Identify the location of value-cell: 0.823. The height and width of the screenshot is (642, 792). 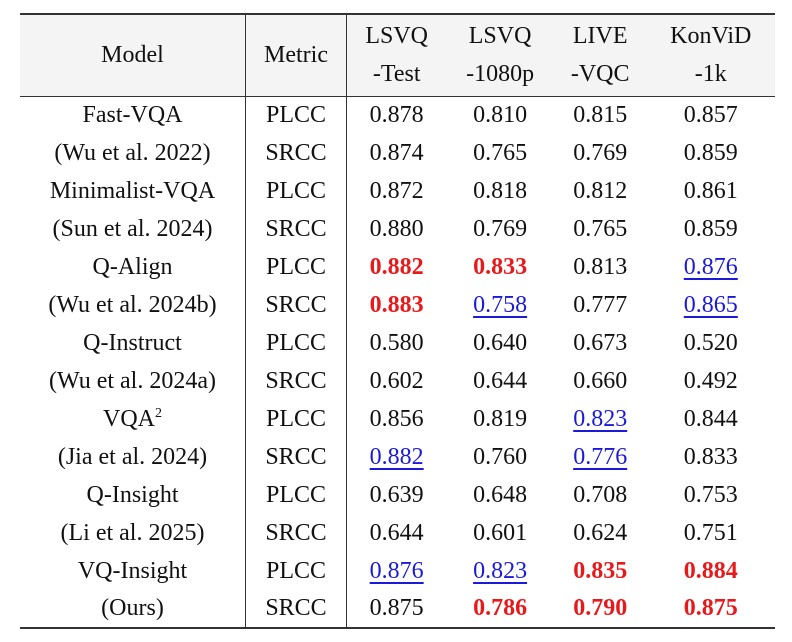
(600, 419).